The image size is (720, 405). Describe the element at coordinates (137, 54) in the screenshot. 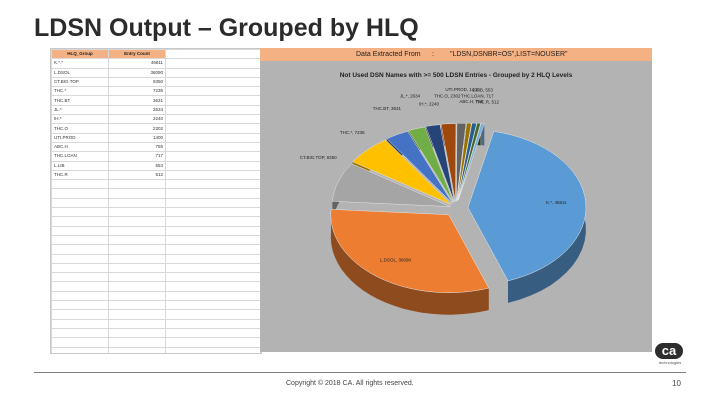

I see `column-header: Entry Count` at that location.